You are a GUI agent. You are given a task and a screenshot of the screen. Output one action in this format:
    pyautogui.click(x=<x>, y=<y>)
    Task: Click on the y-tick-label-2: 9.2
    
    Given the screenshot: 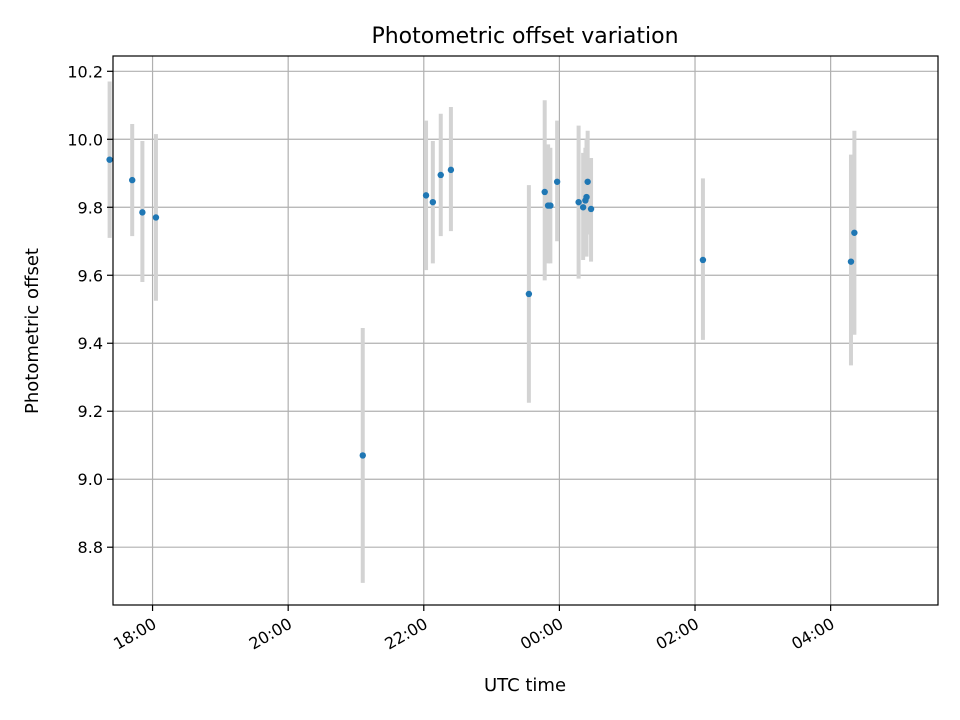 What is the action you would take?
    pyautogui.click(x=90, y=411)
    